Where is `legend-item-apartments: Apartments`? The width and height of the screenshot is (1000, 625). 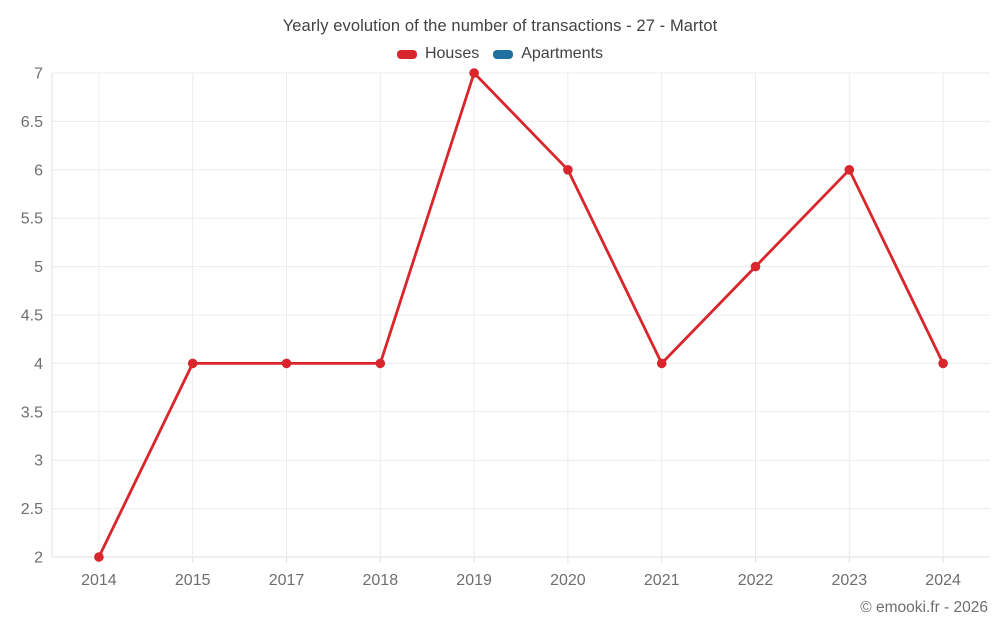 legend-item-apartments: Apartments is located at coordinates (548, 54).